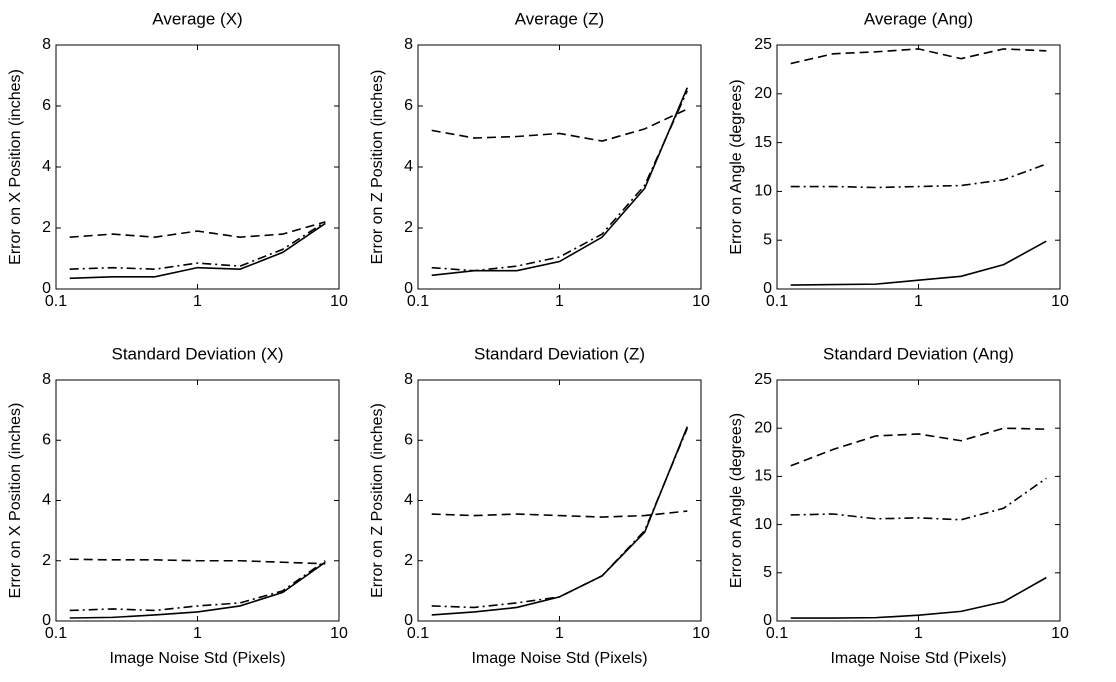 This screenshot has height=682, width=1116. Describe the element at coordinates (559, 18) in the screenshot. I see `chart-title: Average (Z)` at that location.